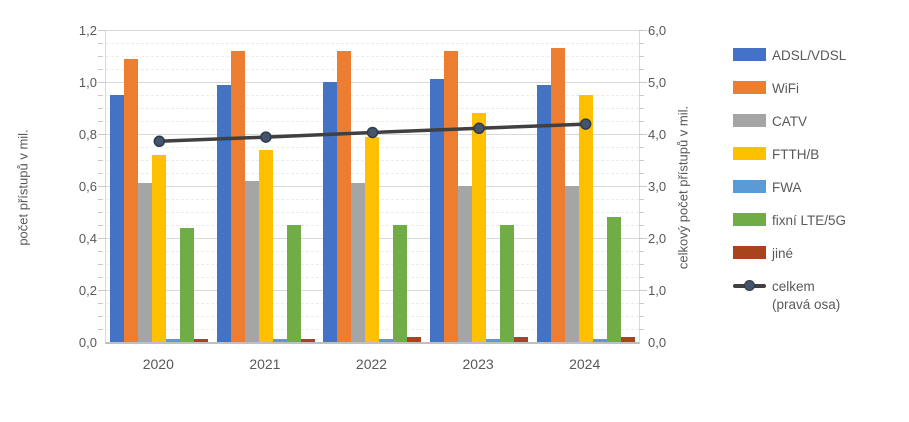 The width and height of the screenshot is (909, 422). I want to click on bar-fwa-2020, so click(173, 340).